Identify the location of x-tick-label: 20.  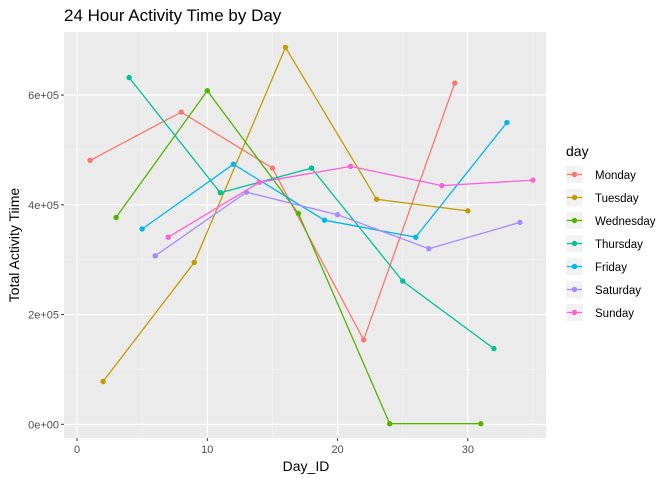
(337, 450).